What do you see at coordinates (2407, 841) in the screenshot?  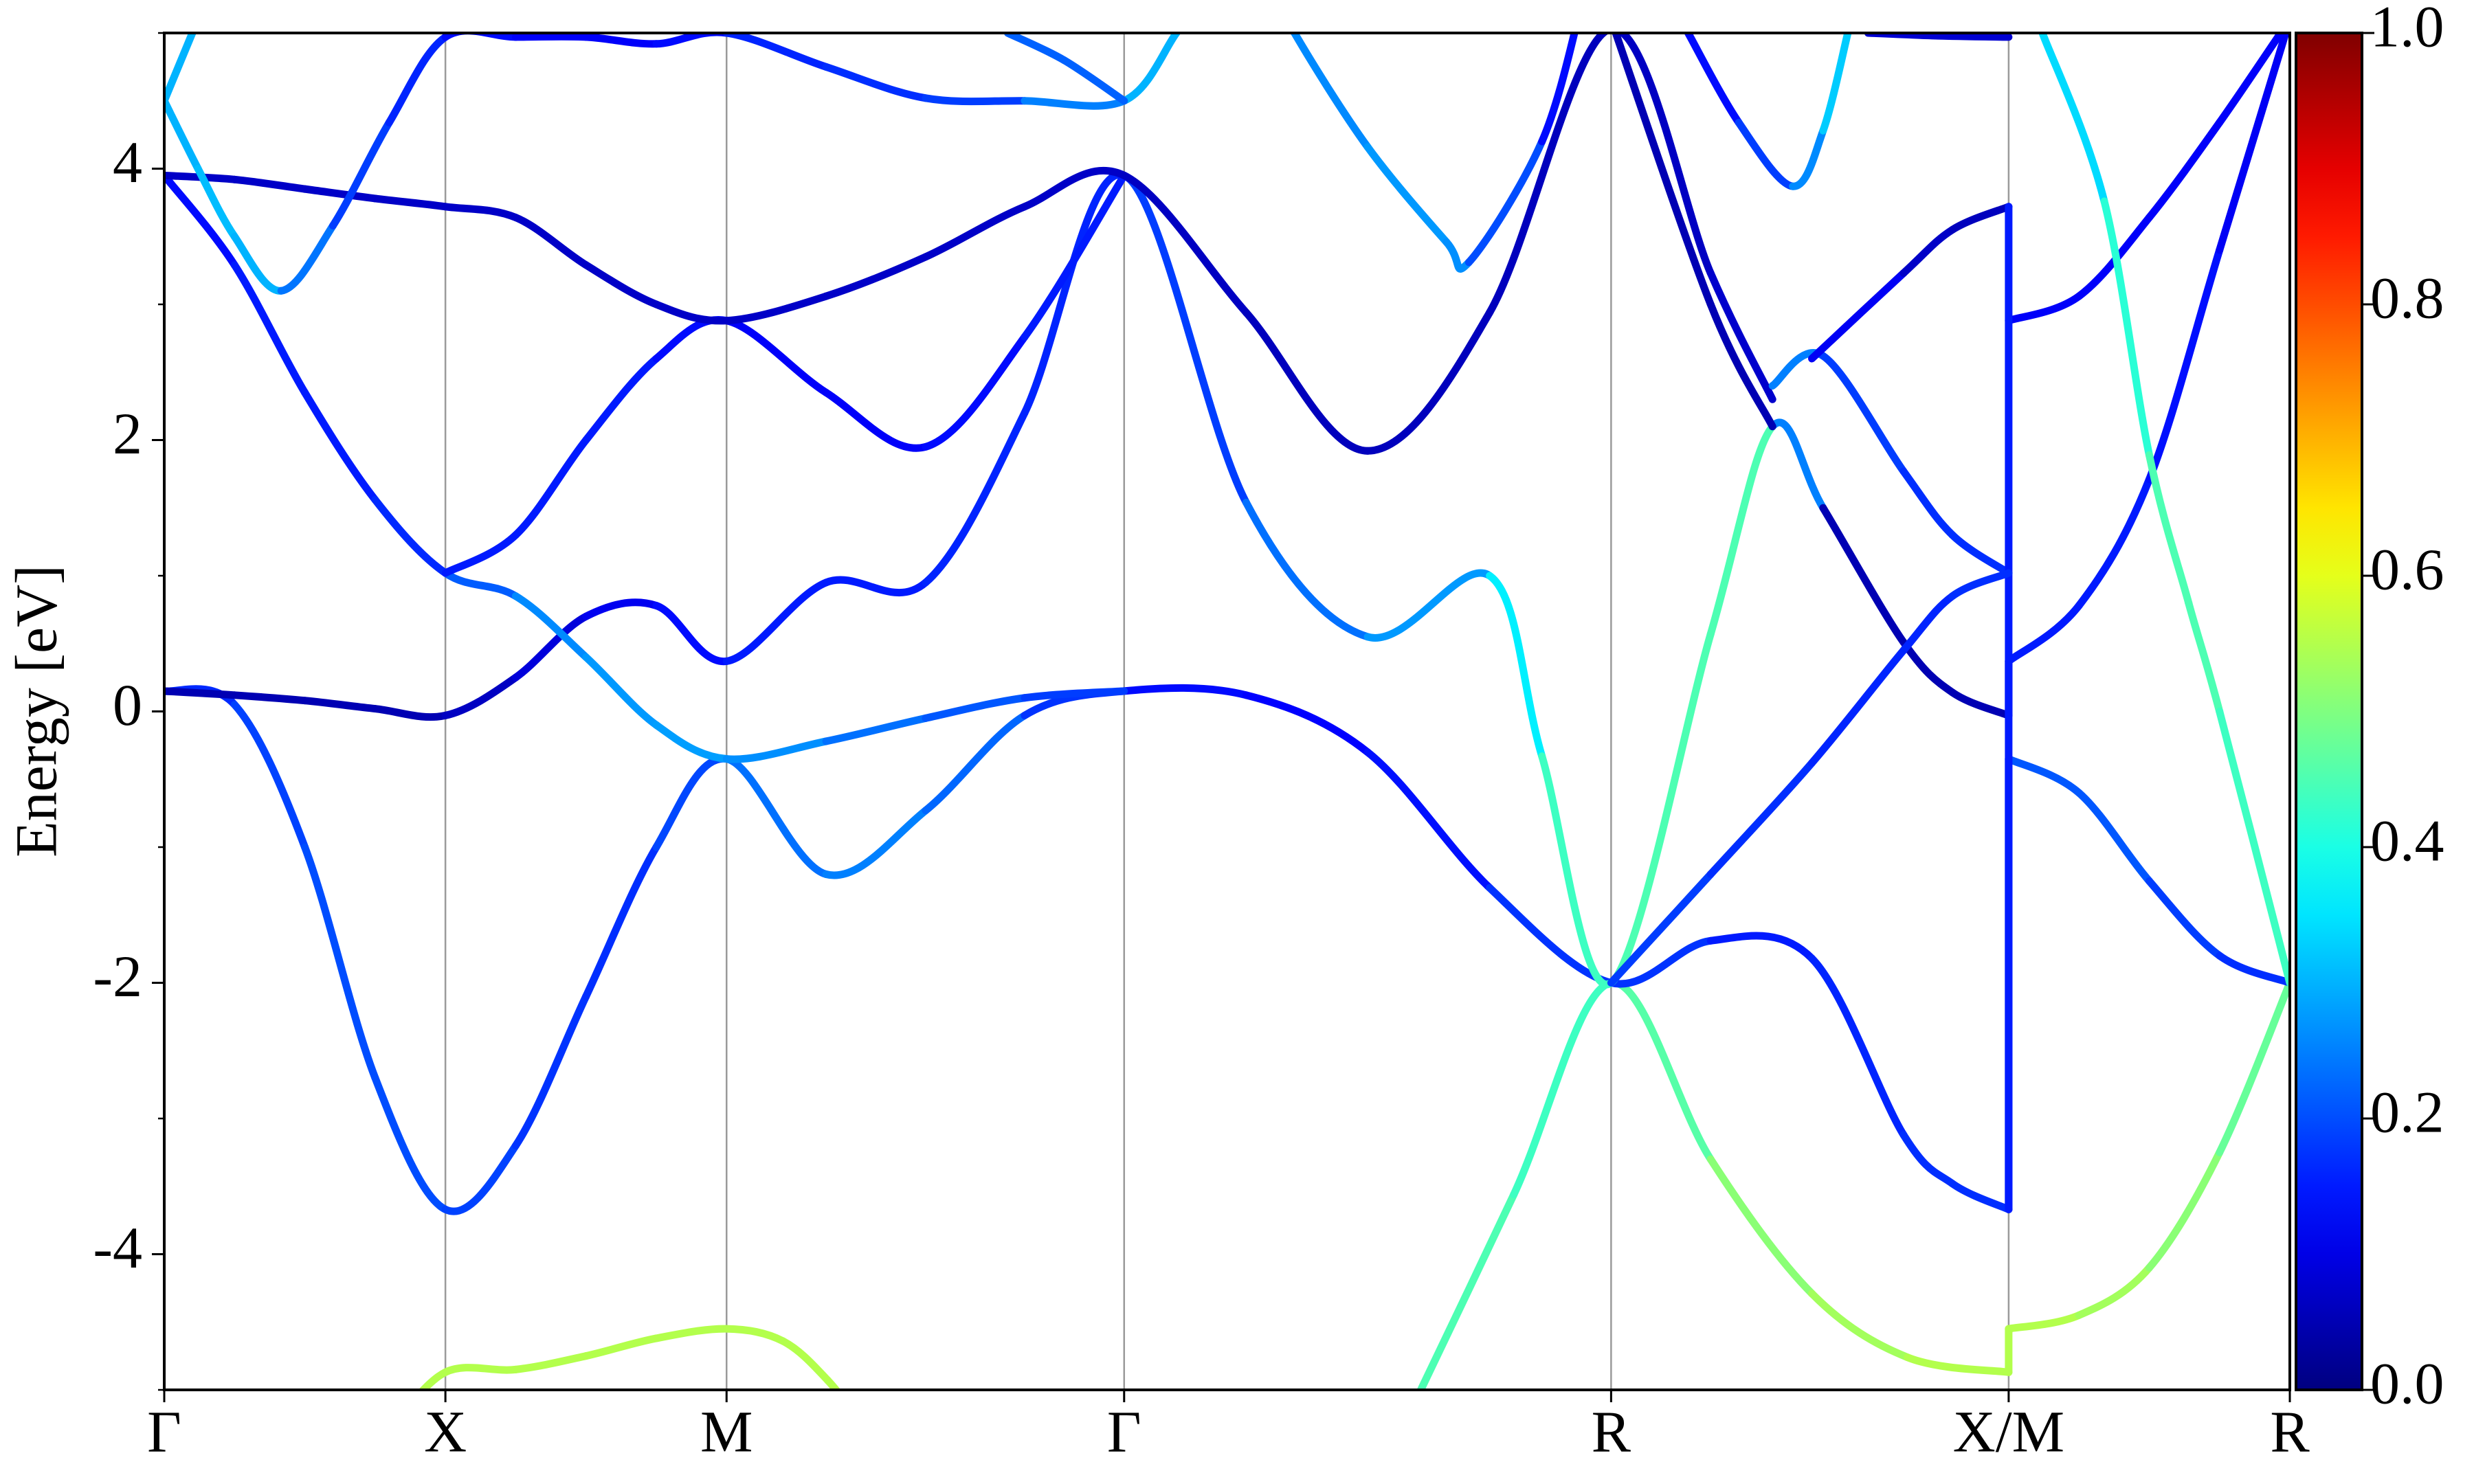 I see `colorbar-tick-label: 0.4` at bounding box center [2407, 841].